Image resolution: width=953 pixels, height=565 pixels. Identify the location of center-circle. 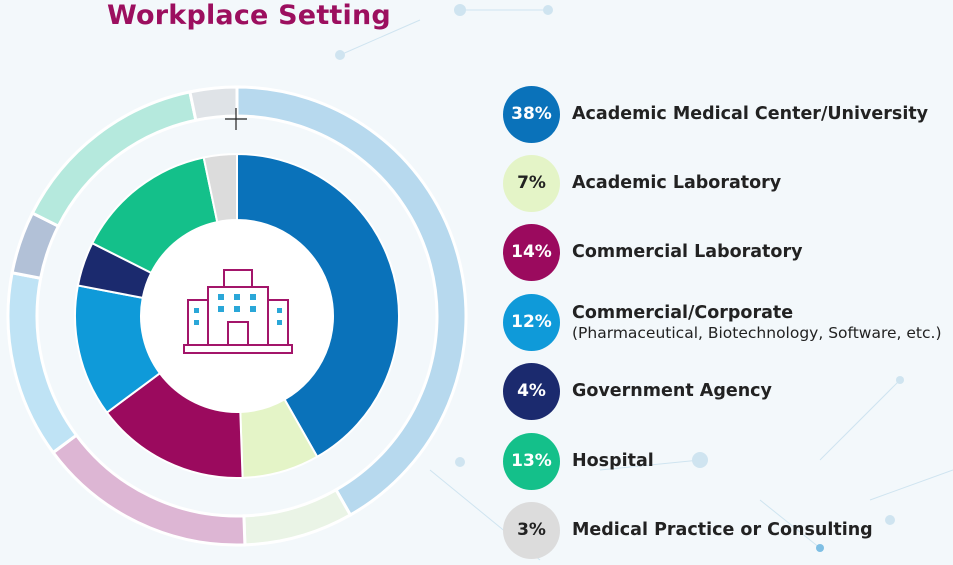
(237, 316).